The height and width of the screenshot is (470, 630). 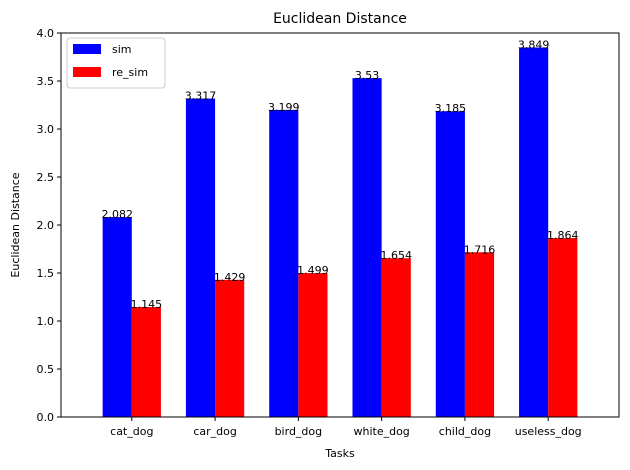 I want to click on bar-re_sim-child_dog, so click(x=479, y=334).